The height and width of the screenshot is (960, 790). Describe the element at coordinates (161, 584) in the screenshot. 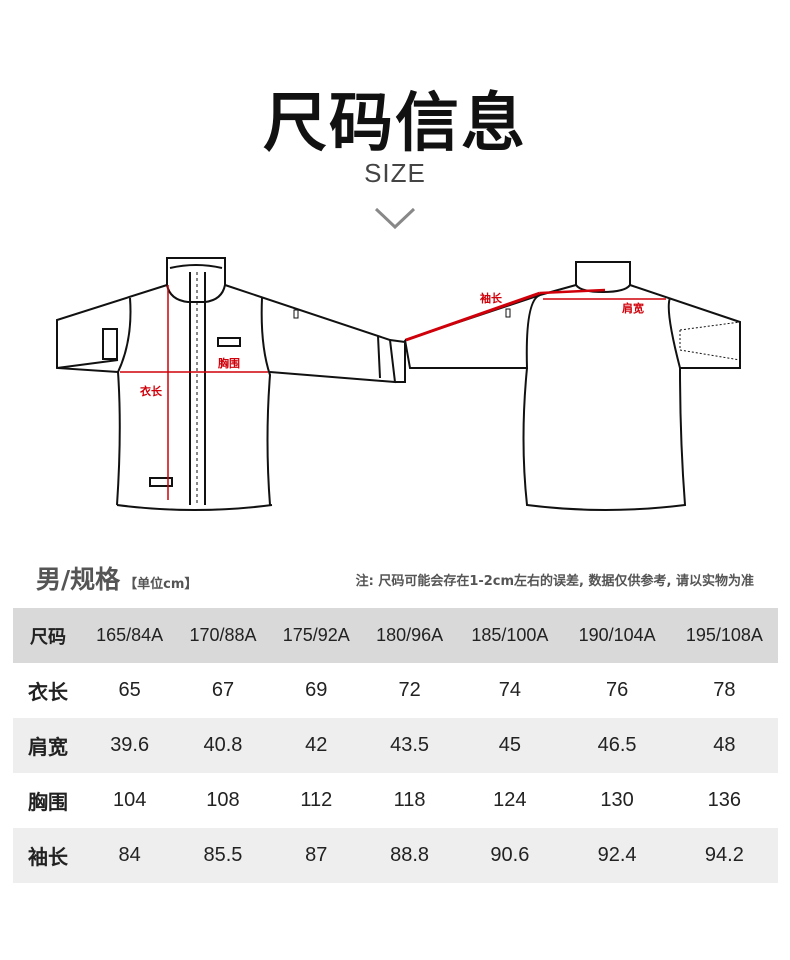

I see `unit-label: 【单位cm】` at that location.